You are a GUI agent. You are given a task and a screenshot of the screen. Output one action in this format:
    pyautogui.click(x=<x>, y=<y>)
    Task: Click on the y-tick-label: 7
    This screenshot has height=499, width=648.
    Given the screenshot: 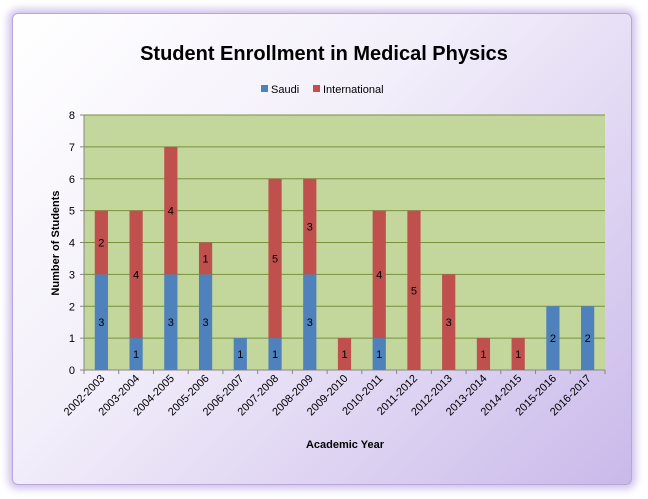 What is the action you would take?
    pyautogui.click(x=72, y=148)
    